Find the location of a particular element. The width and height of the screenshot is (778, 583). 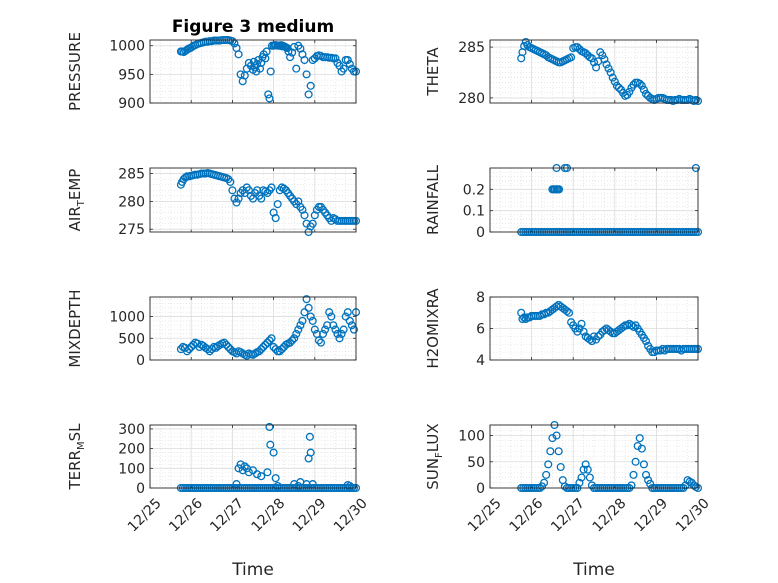

y-tick-label: 200 is located at coordinates (131, 450).